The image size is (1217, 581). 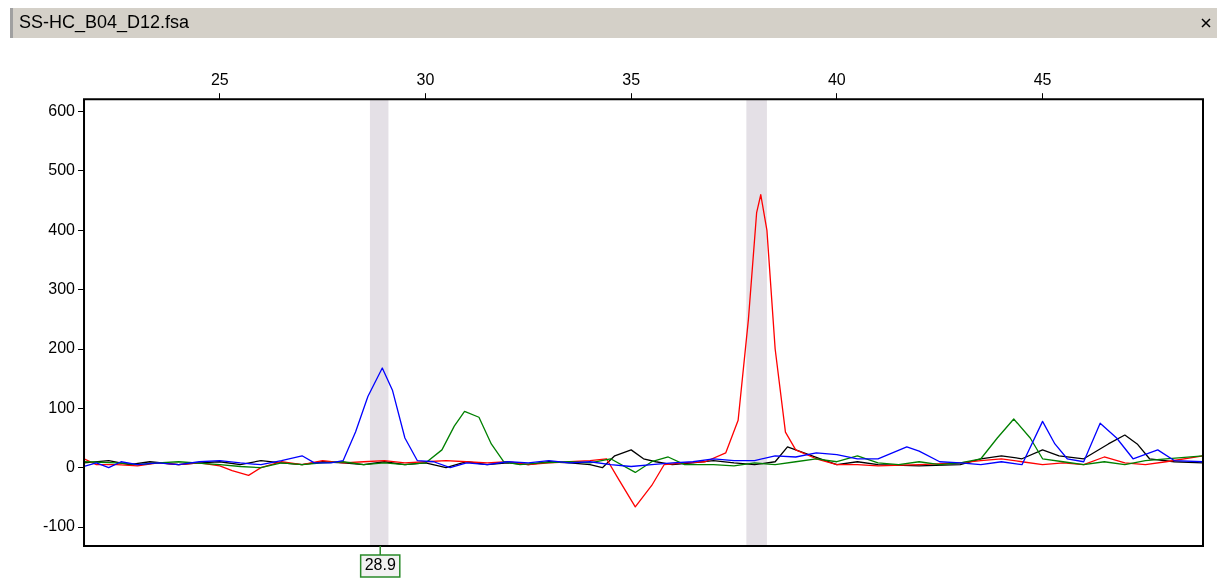 I want to click on y-tick-label: 600, so click(x=62, y=111).